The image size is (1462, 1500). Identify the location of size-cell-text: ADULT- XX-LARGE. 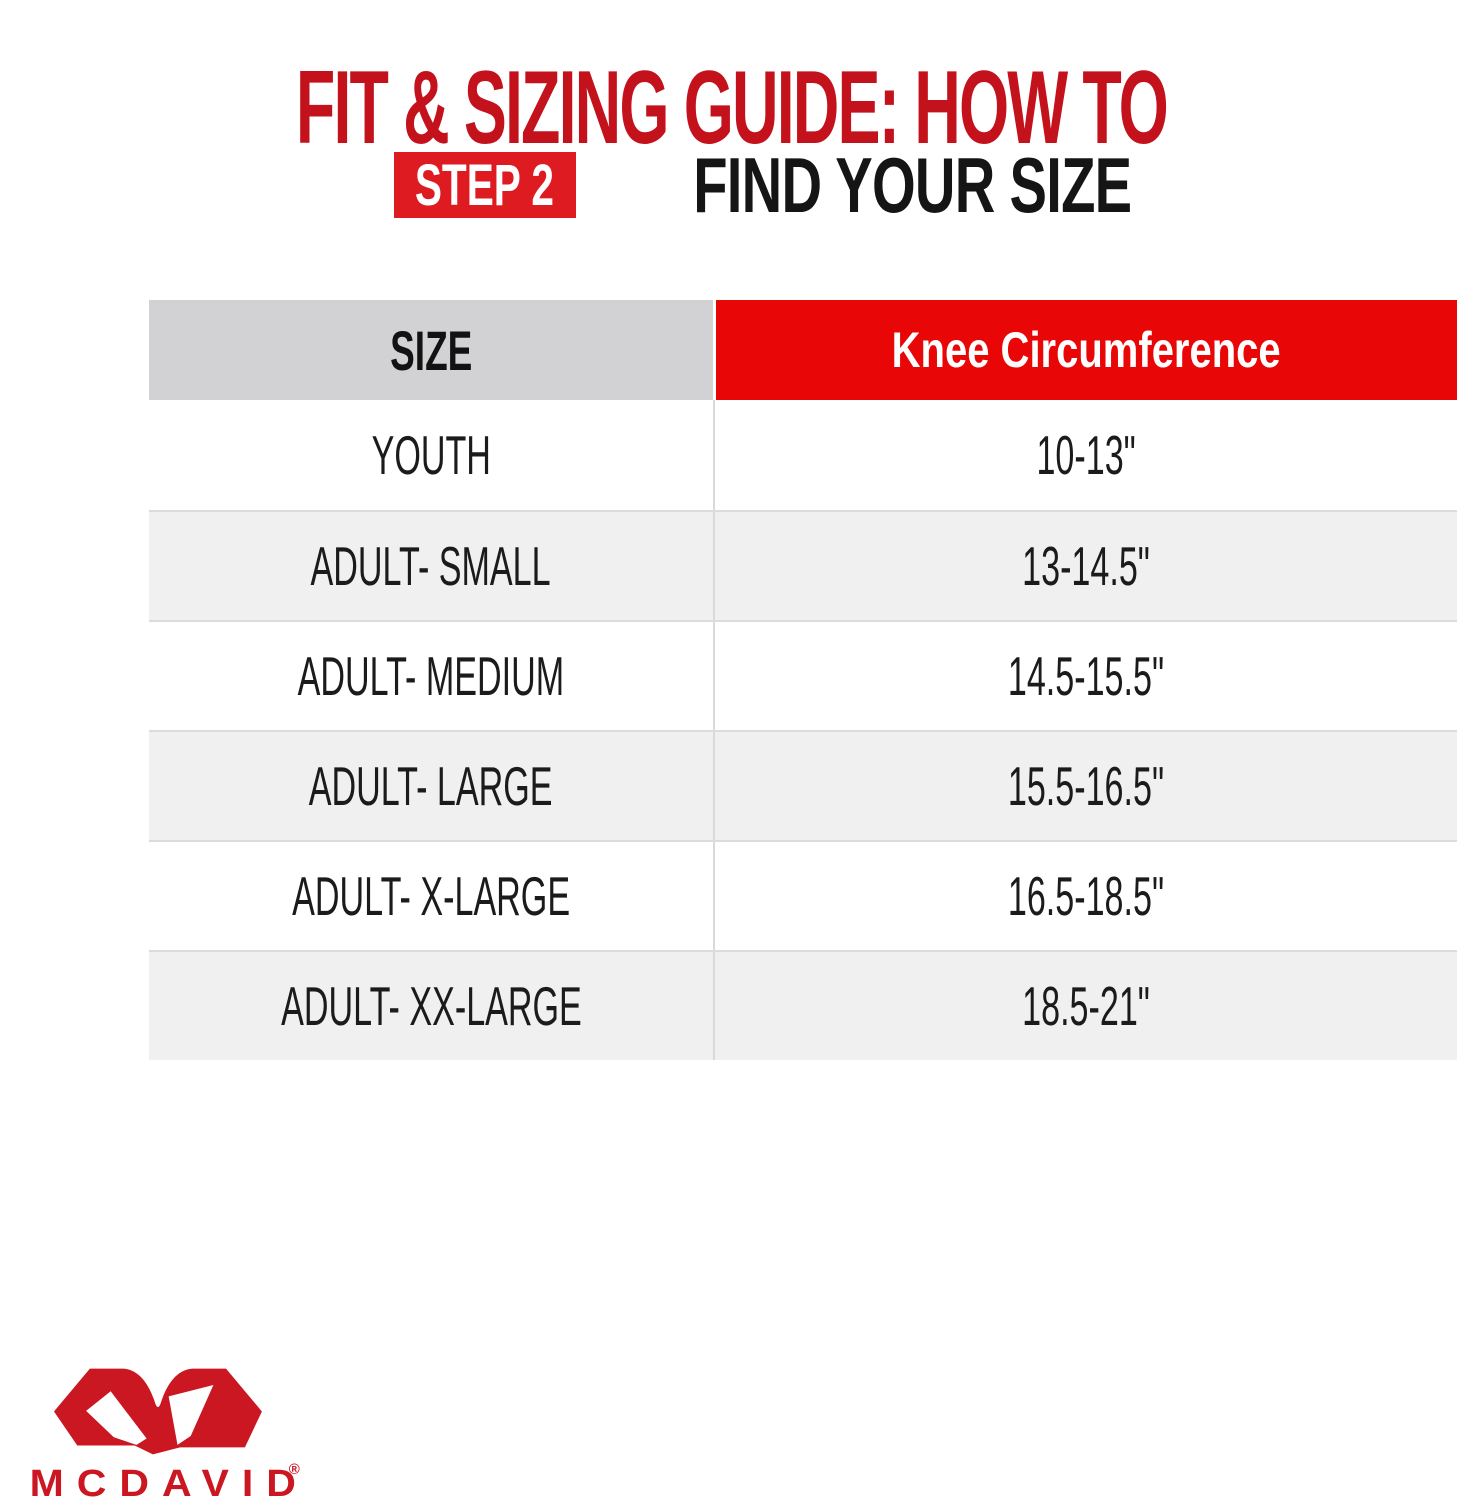
(431, 1006).